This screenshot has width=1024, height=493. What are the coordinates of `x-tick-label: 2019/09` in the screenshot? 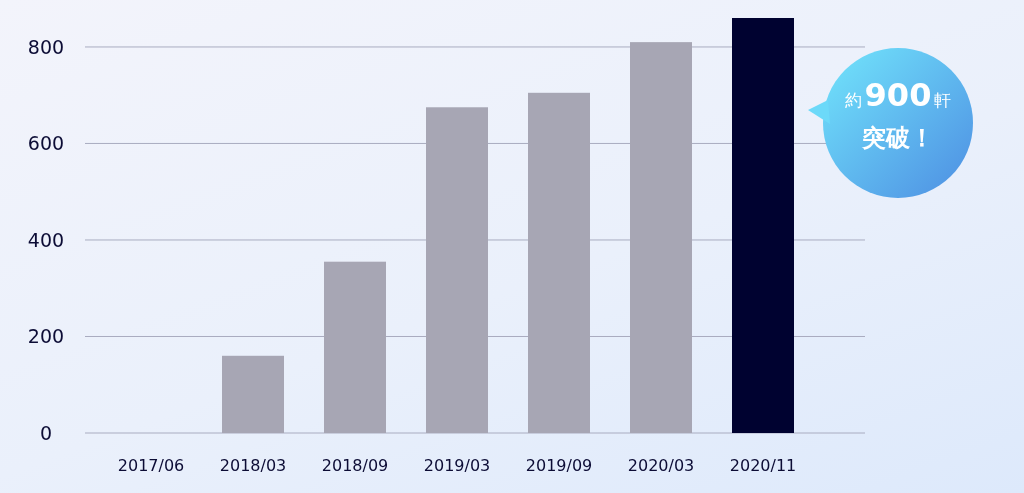 It's located at (559, 465).